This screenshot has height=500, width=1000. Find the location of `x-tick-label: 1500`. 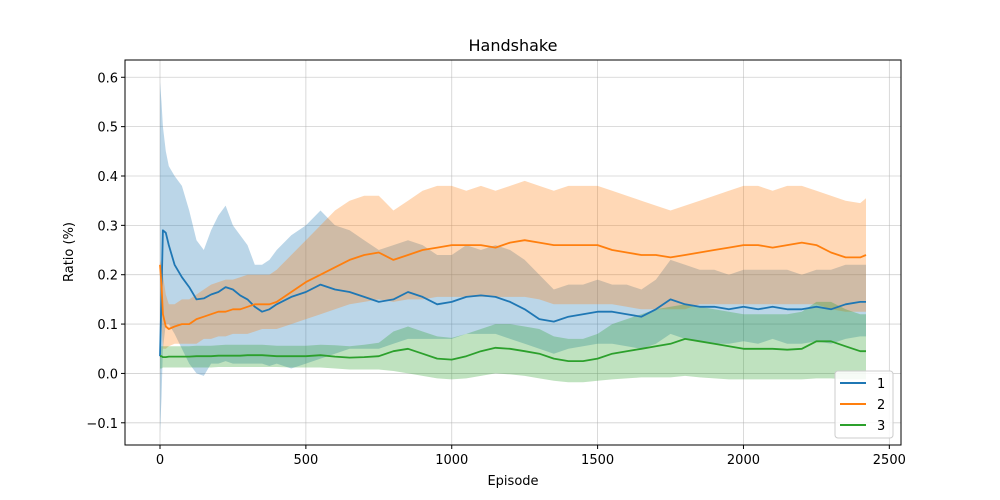

x-tick-label: 1500 is located at coordinates (597, 460).